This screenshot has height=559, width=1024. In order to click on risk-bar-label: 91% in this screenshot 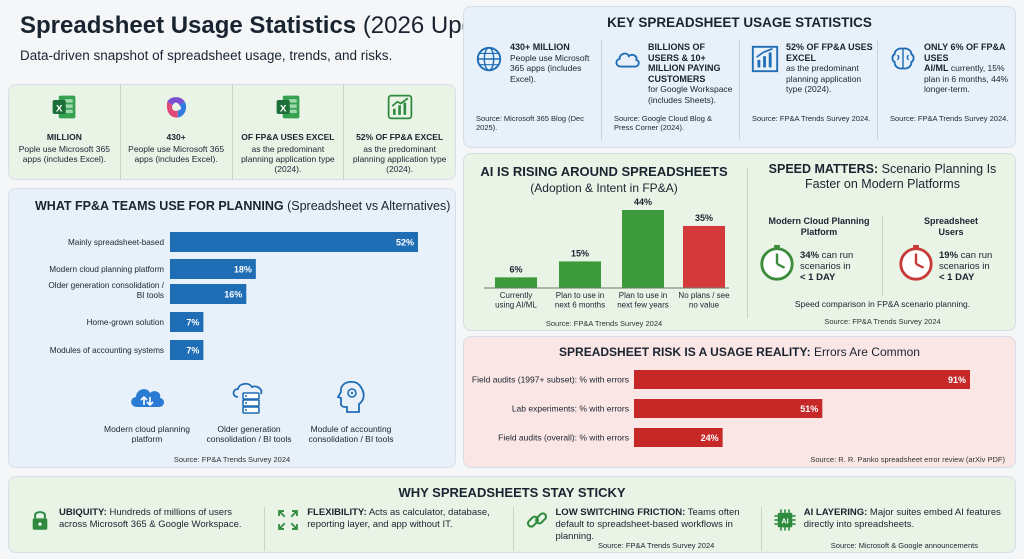, I will do `click(957, 380)`.